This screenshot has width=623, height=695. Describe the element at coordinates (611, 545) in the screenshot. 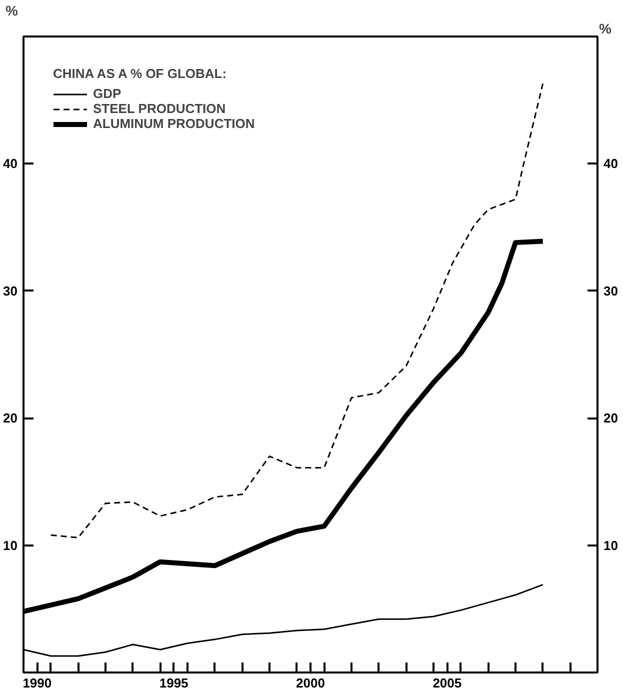

I see `y2-tick-label: 10` at that location.